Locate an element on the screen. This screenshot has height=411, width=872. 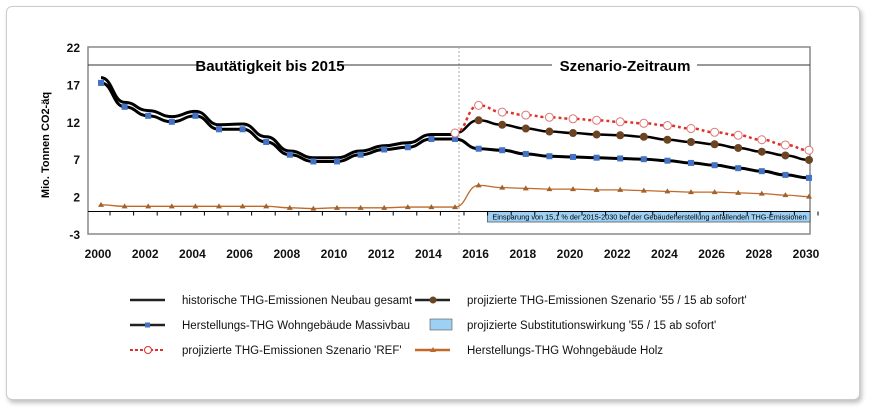
x-tick-label: 2026 is located at coordinates (711, 254).